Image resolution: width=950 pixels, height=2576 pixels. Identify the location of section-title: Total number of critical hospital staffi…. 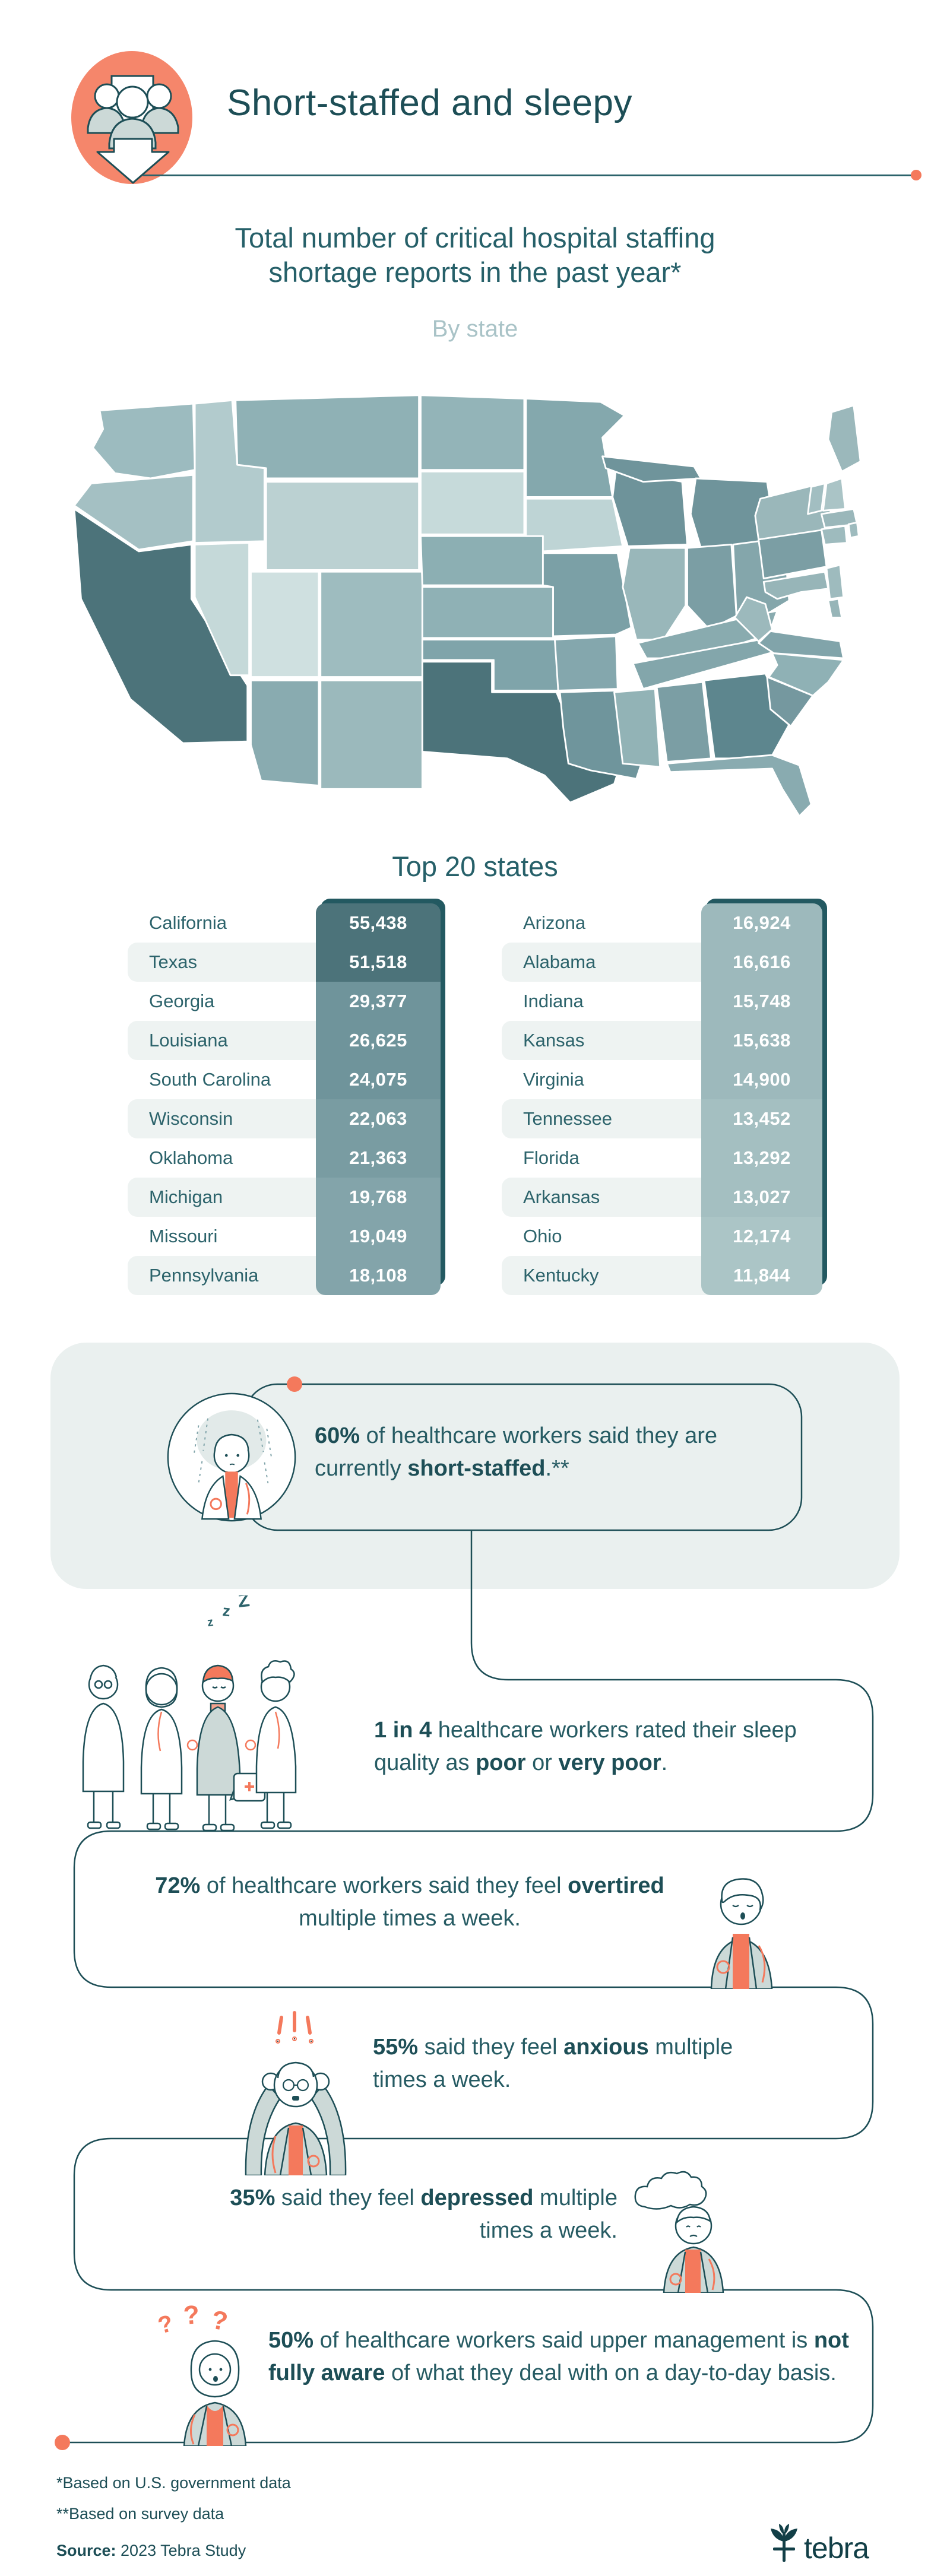
(475, 255).